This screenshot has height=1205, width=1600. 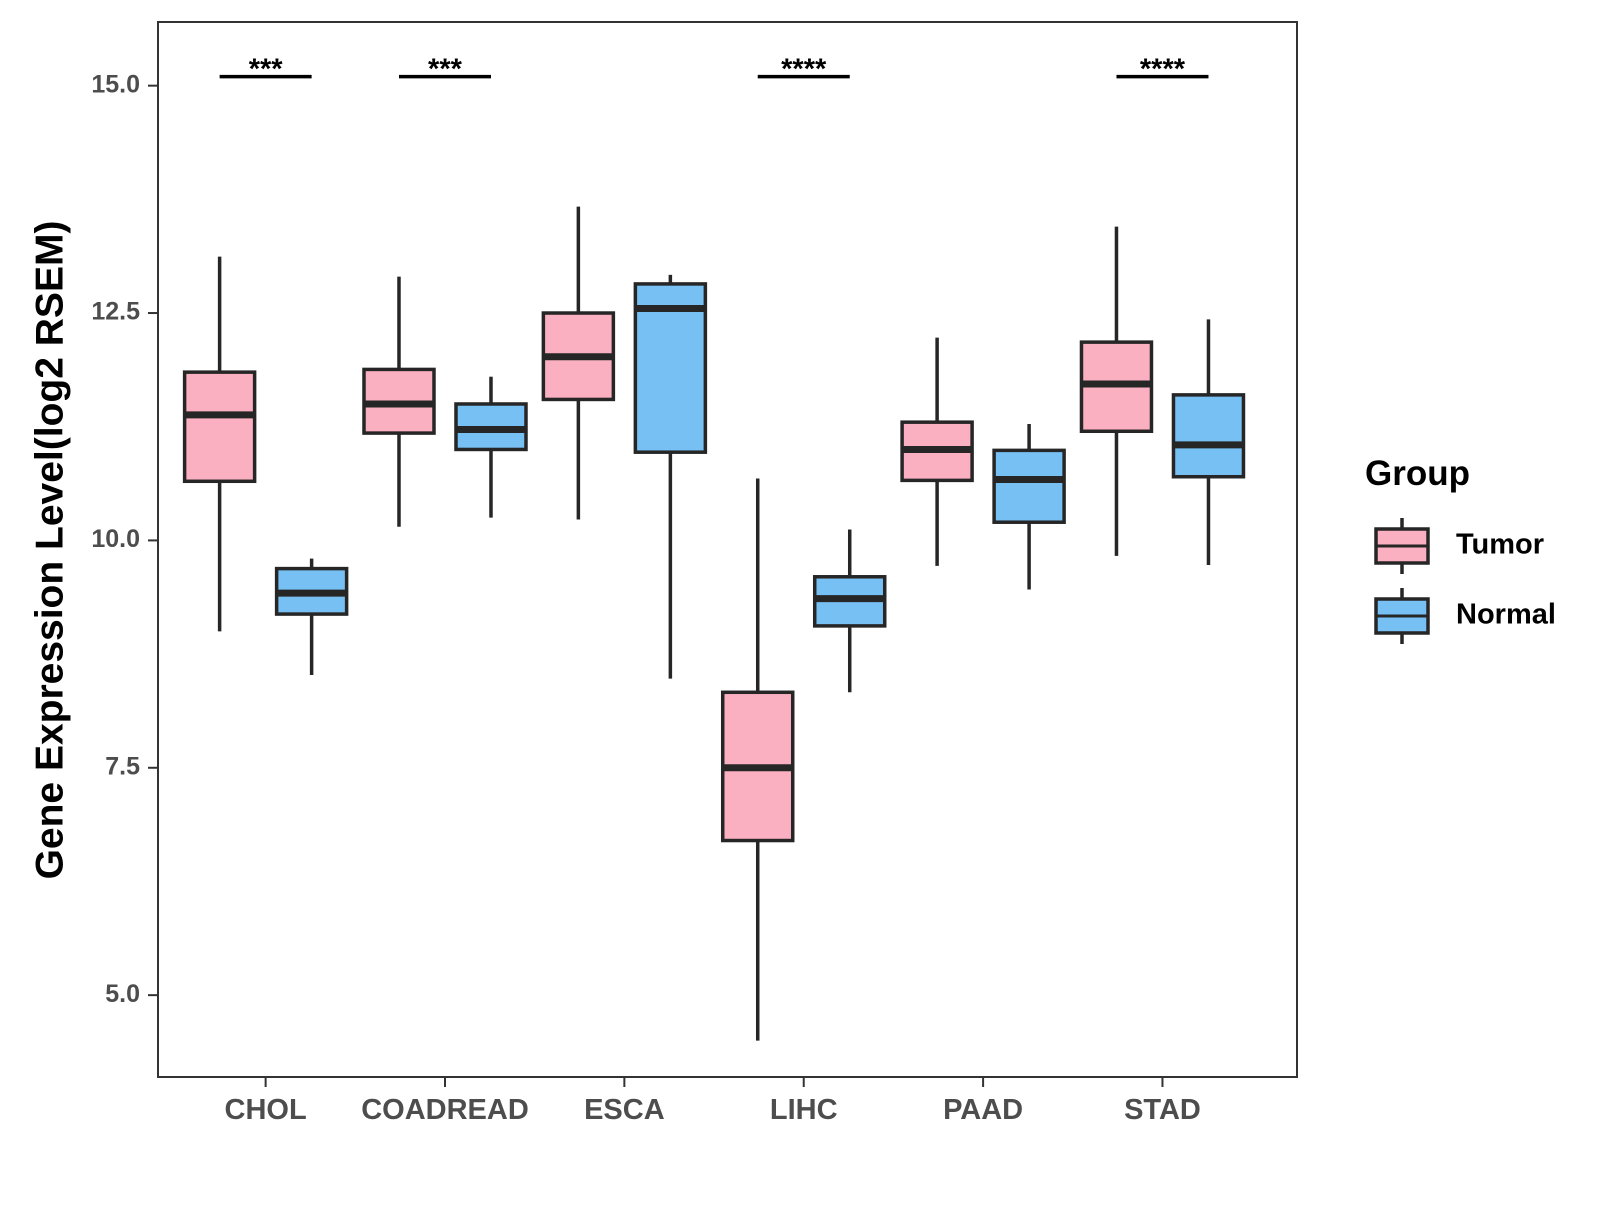 I want to click on y-axis-title: Gene Expression Level(log2 RSEM), so click(x=49, y=550).